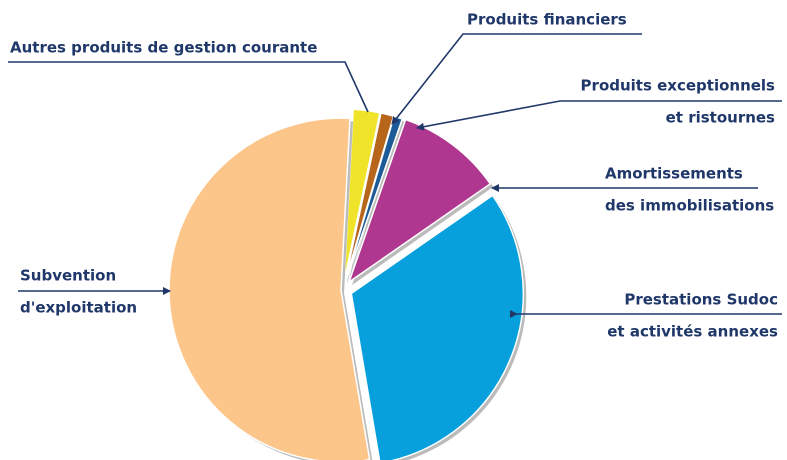 The height and width of the screenshot is (460, 787). Describe the element at coordinates (701, 300) in the screenshot. I see `slice-label: Prestations Sudoc` at that location.